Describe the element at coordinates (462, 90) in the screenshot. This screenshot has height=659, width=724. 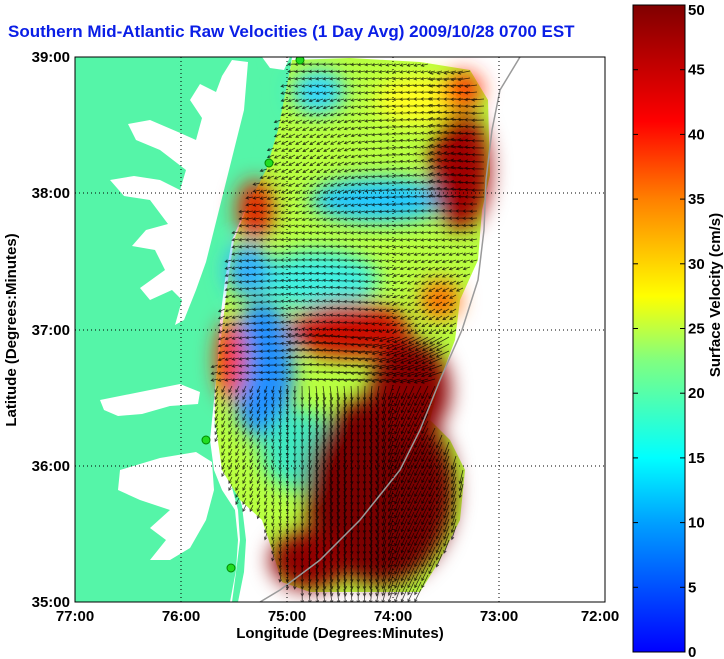
I see `region-northeast-orange` at that location.